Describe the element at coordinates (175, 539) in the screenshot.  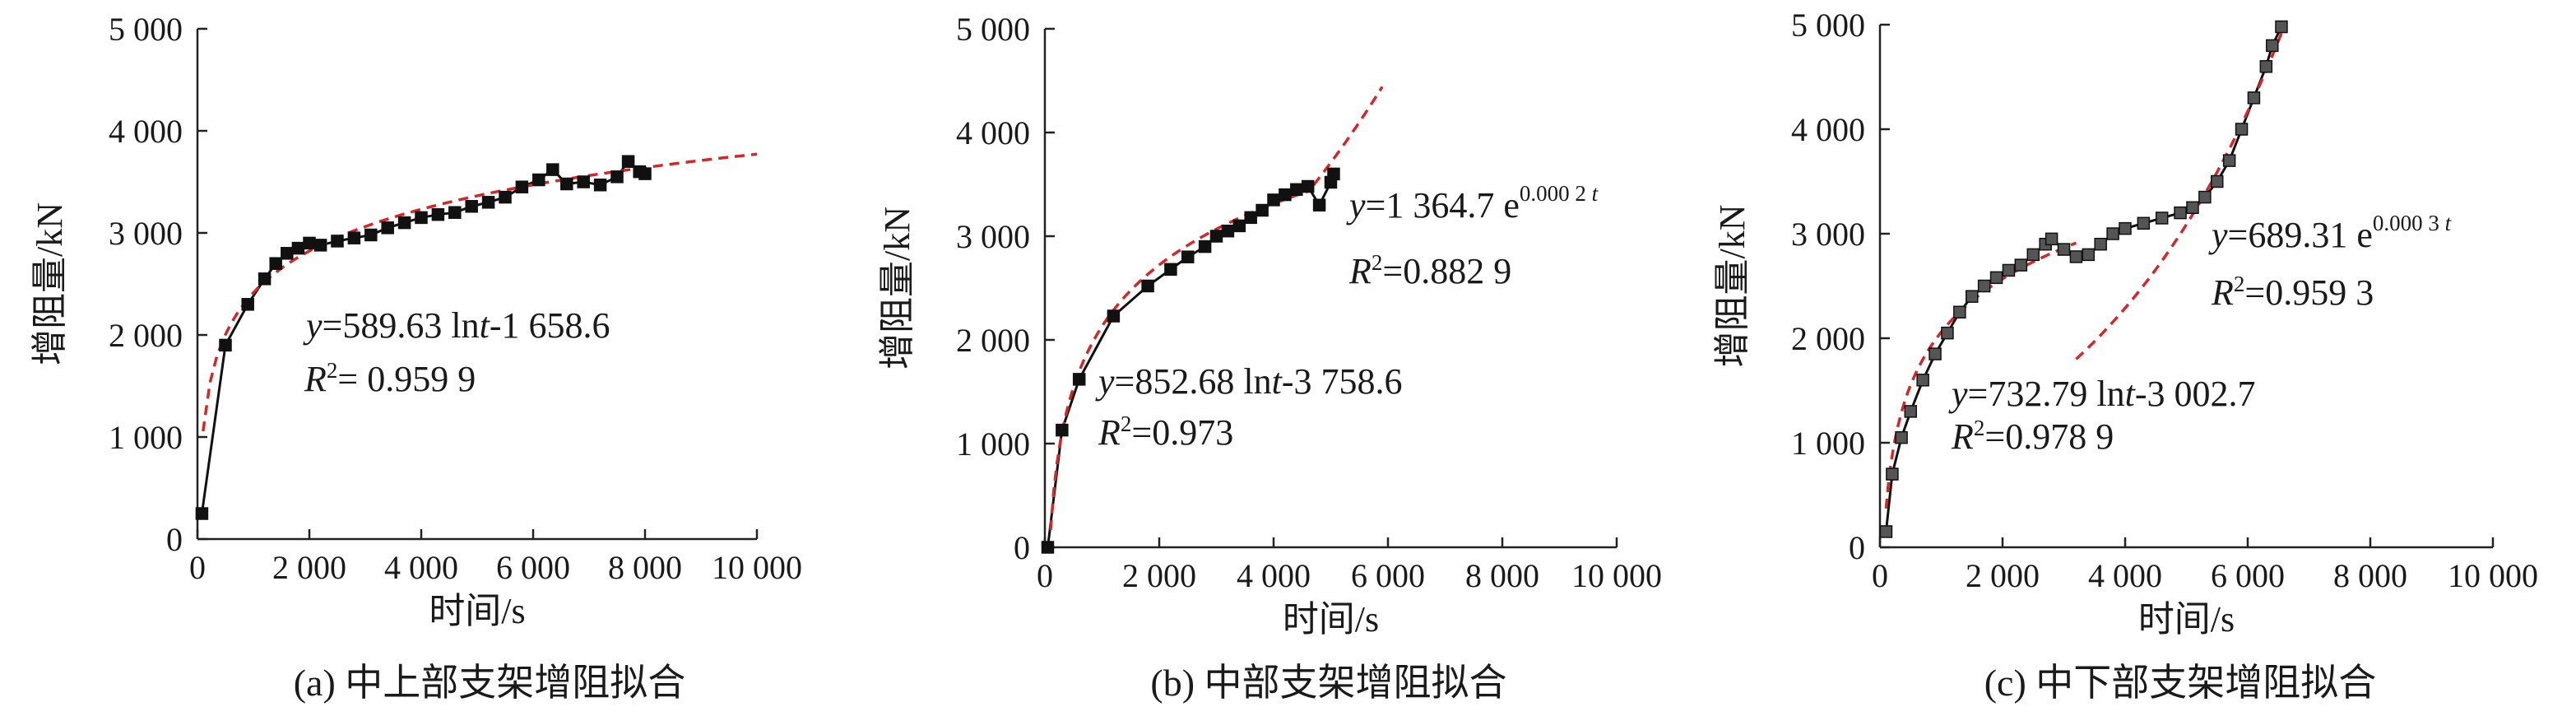
I see `y-tick-label: 0` at that location.